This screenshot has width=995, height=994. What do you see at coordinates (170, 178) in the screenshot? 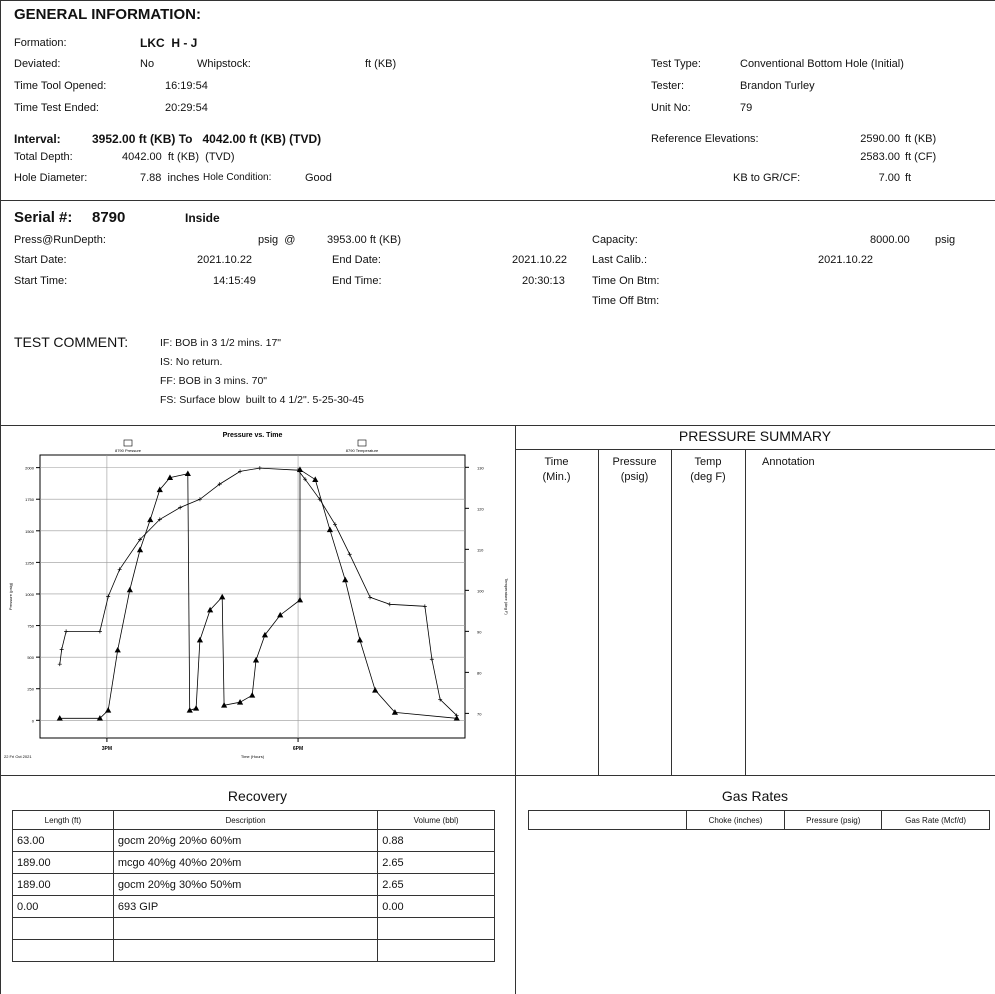
I see `value: 7.88 inches` at bounding box center [170, 178].